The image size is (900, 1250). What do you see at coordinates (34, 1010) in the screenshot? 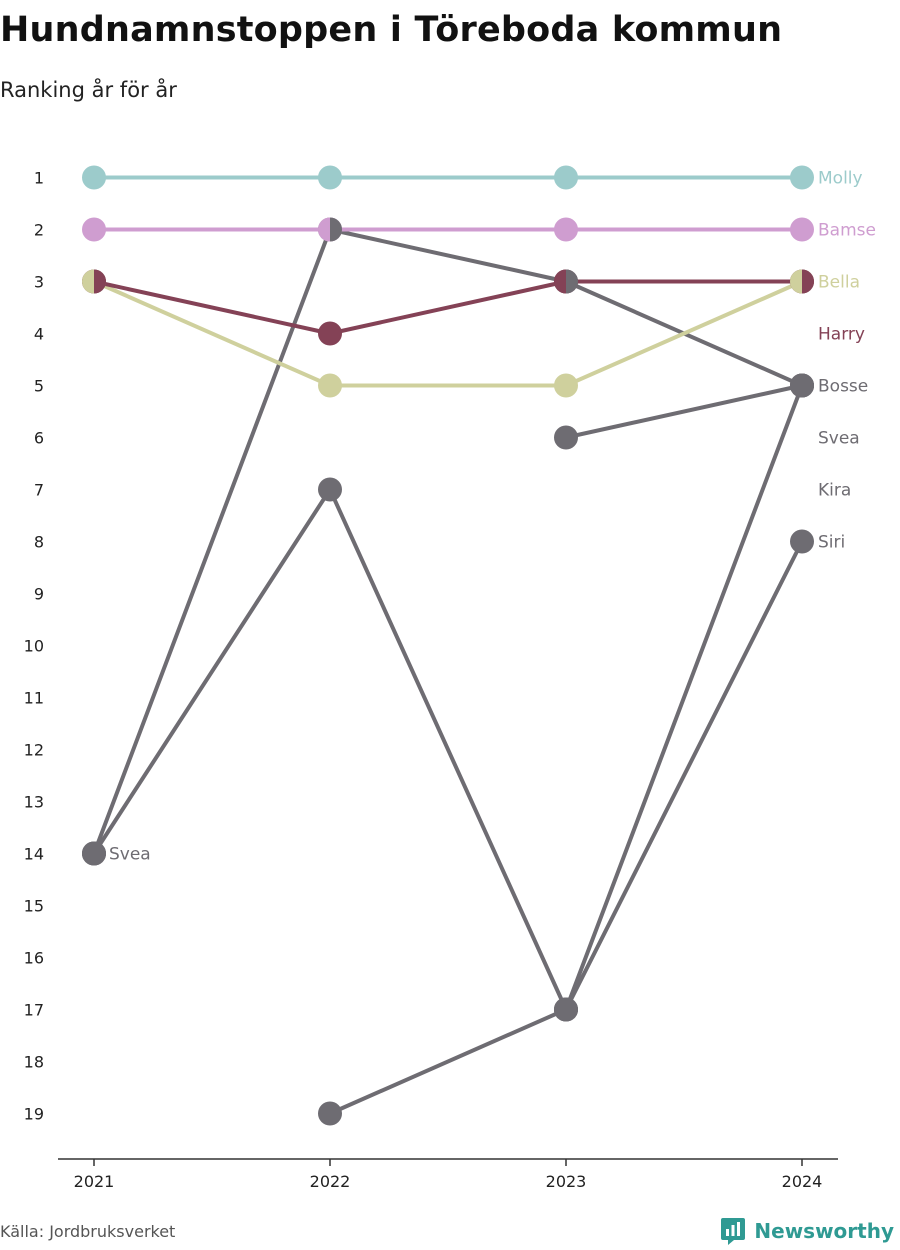
I see `y-tick-label: 17` at bounding box center [34, 1010].